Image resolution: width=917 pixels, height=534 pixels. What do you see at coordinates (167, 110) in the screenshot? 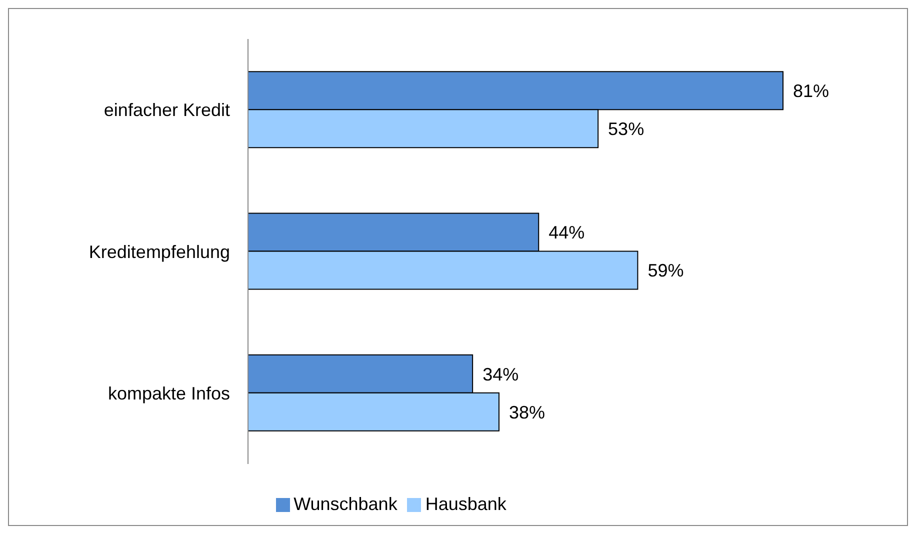
I see `y-tick-label: einfacher Kredit` at bounding box center [167, 110].